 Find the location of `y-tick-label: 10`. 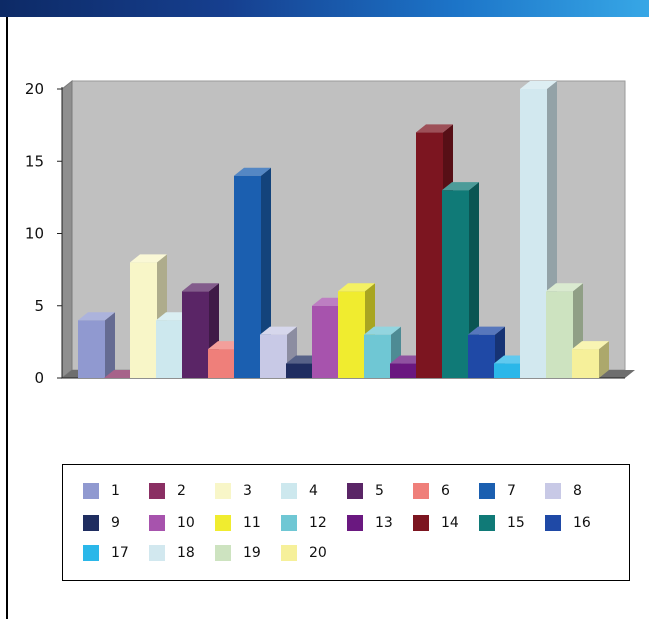

y-tick-label: 10 is located at coordinates (34, 234).